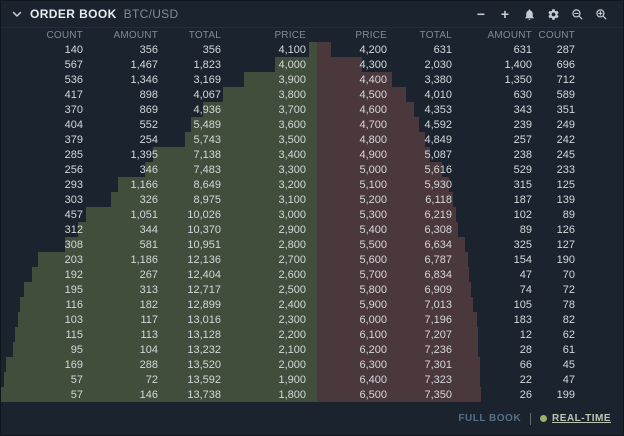  What do you see at coordinates (469, 259) in the screenshot?
I see `ask-row: 5,600 6,787 154 190` at bounding box center [469, 259].